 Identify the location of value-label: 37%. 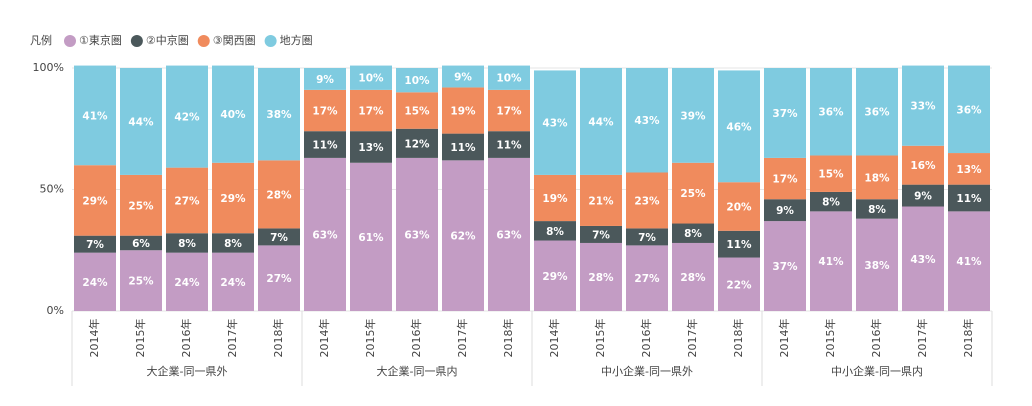
(785, 114).